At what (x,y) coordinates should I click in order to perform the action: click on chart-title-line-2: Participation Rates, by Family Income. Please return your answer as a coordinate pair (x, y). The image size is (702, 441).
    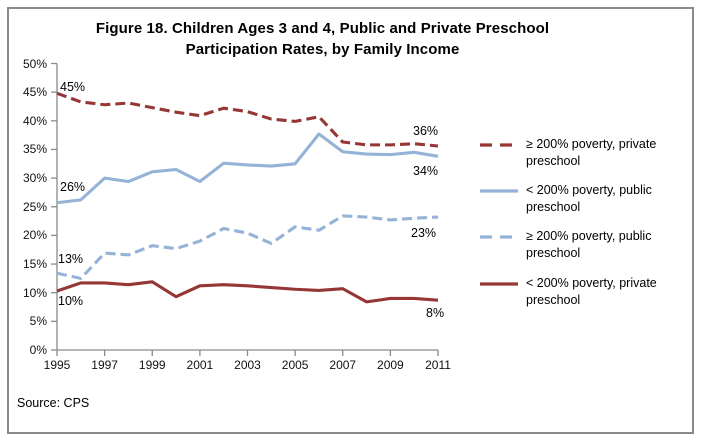
    Looking at the image, I should click on (322, 49).